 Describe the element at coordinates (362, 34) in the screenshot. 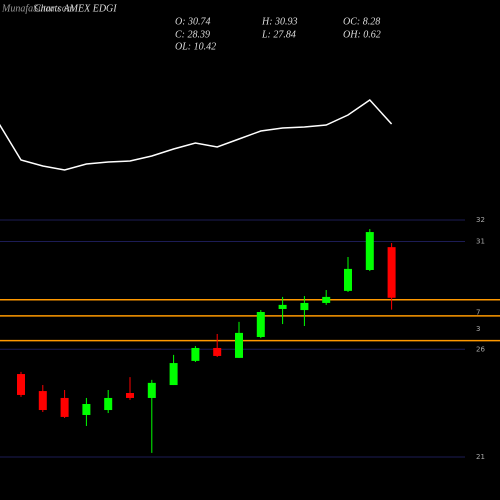

I see `stat: OH: 0.62` at that location.